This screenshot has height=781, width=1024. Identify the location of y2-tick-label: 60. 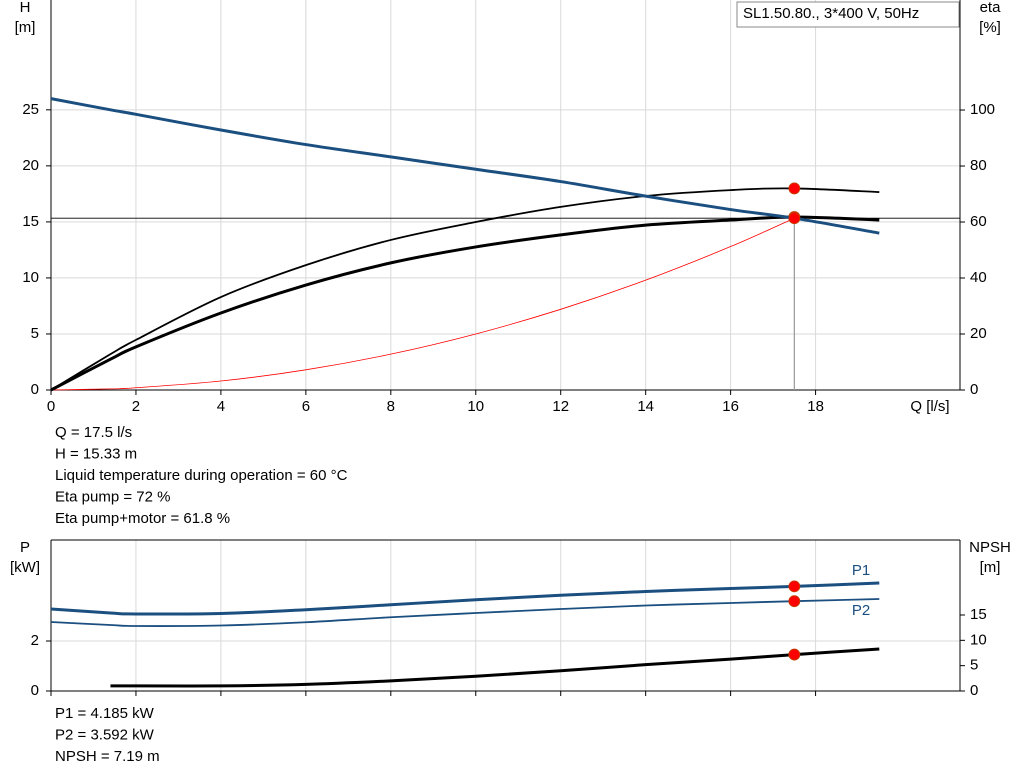
(978, 221).